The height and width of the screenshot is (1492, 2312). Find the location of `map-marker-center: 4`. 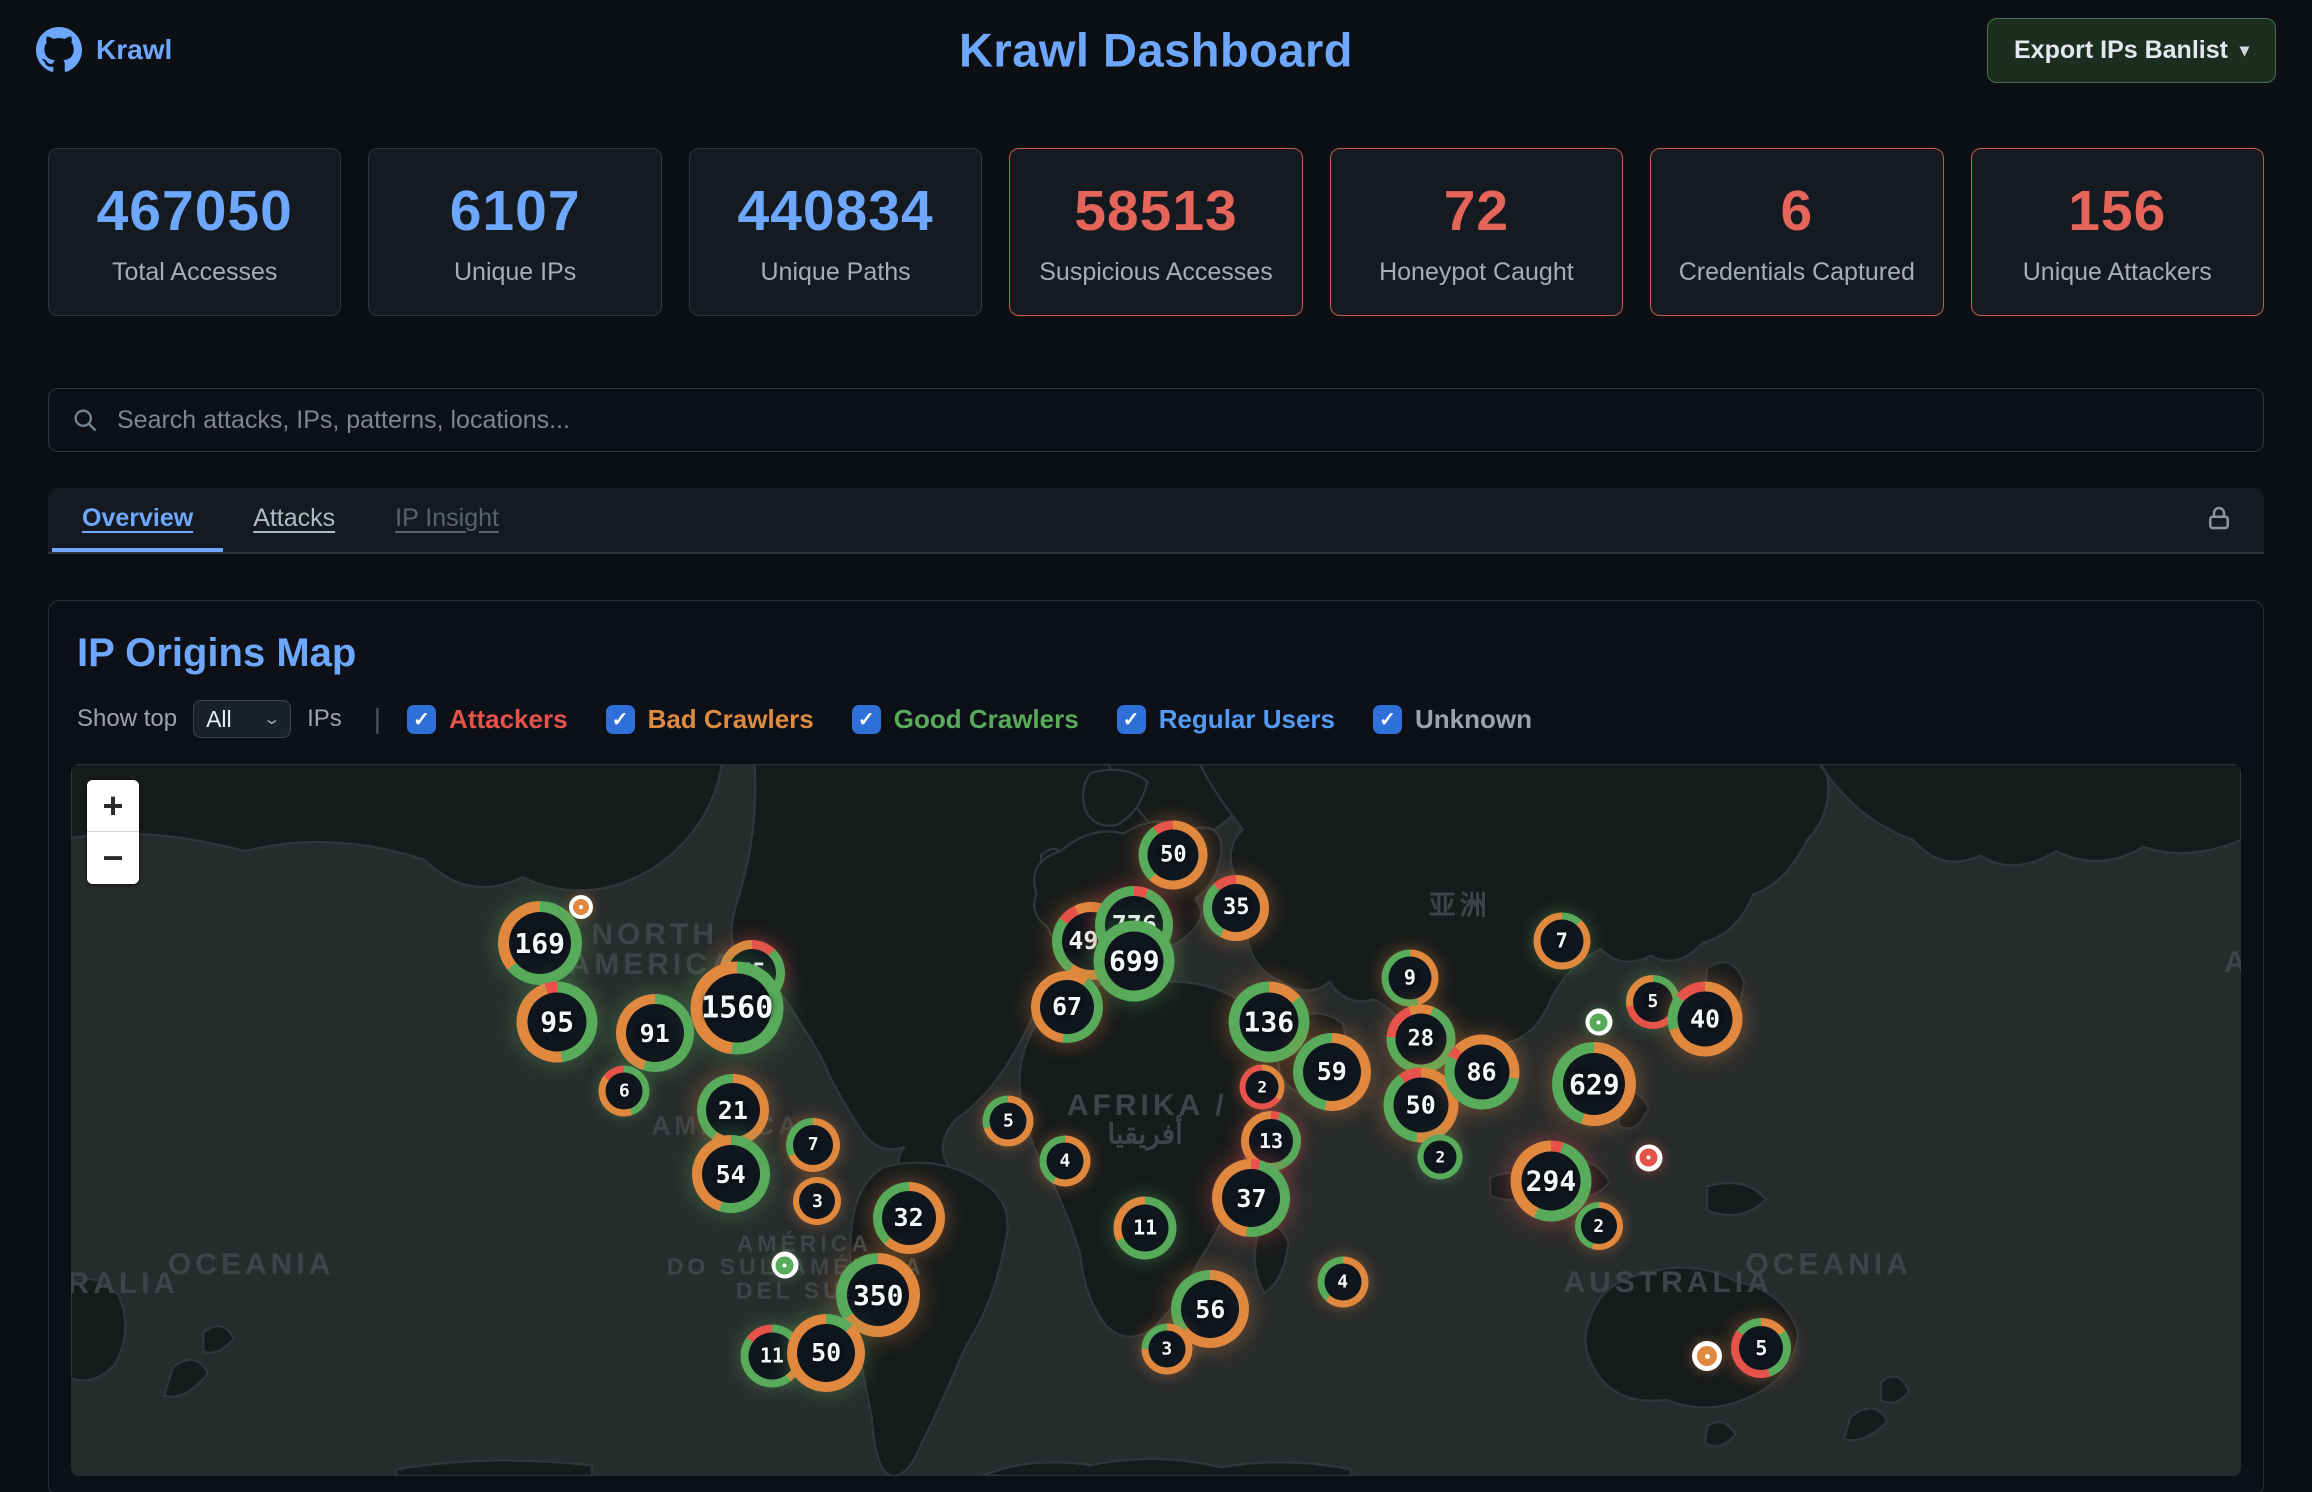

map-marker-center: 4 is located at coordinates (1343, 1282).